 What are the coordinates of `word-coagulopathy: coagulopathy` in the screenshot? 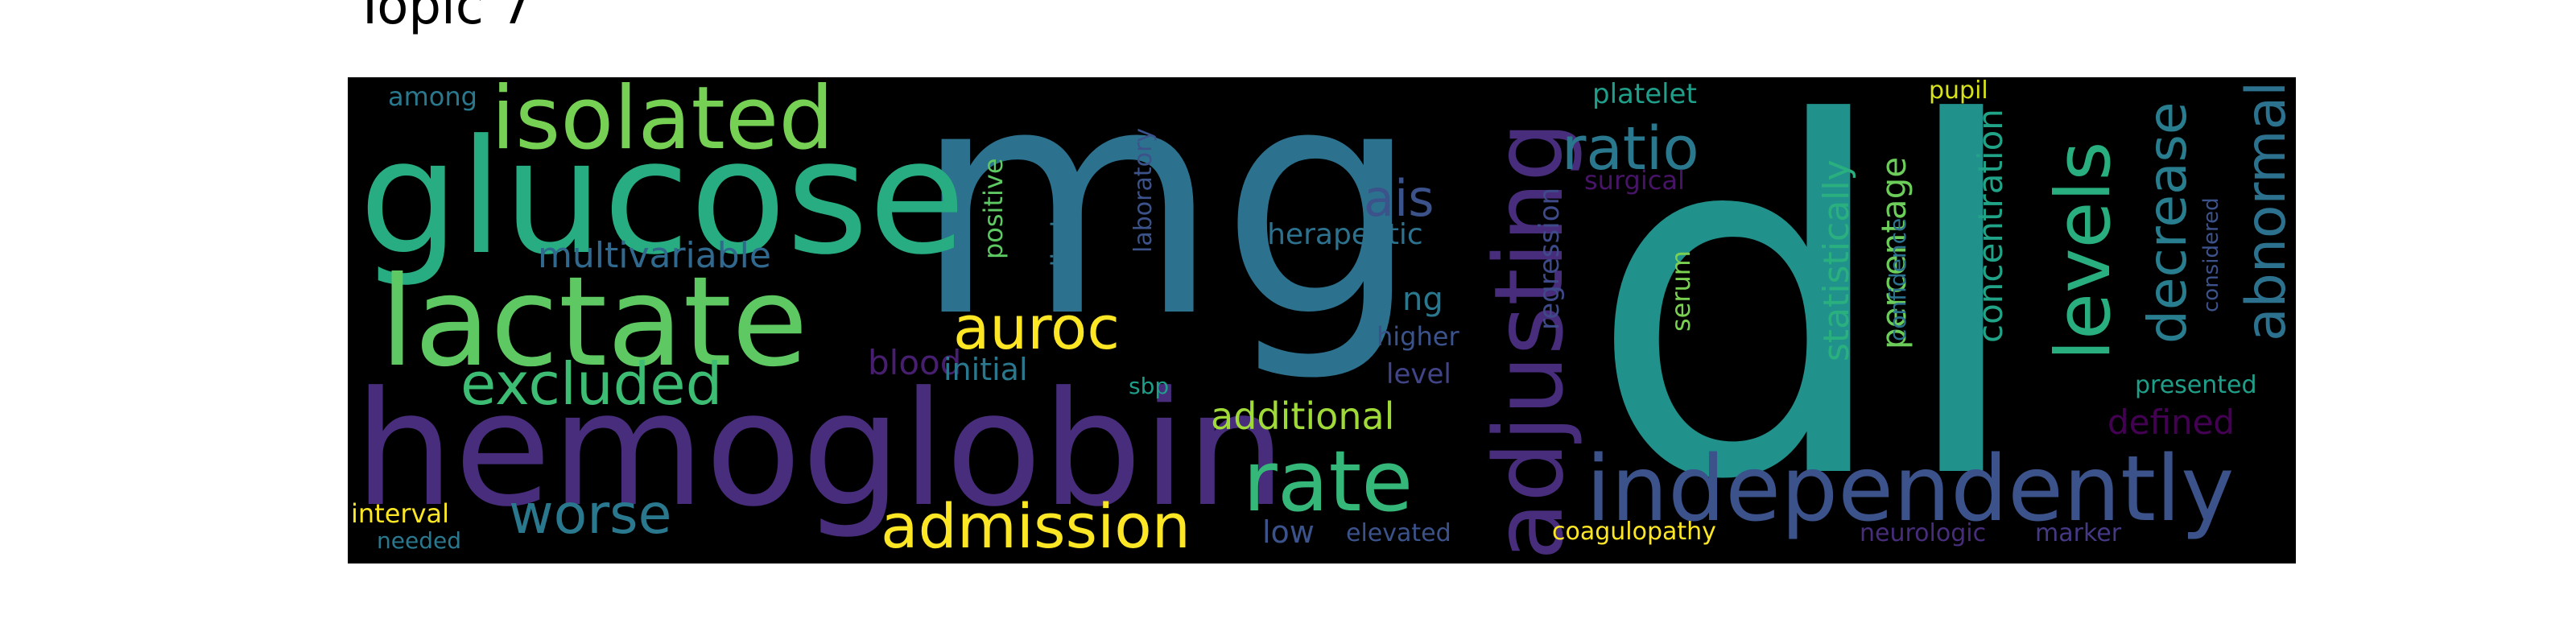 It's located at (1634, 532).